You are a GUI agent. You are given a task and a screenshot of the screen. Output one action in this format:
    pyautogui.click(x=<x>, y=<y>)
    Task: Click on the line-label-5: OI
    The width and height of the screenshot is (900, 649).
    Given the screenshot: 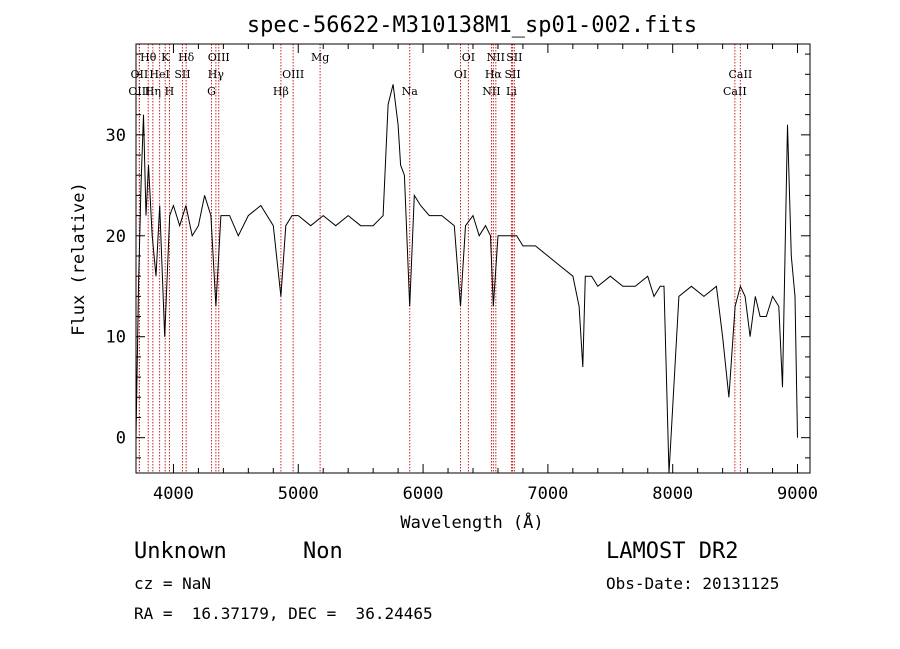 What is the action you would take?
    pyautogui.click(x=468, y=57)
    